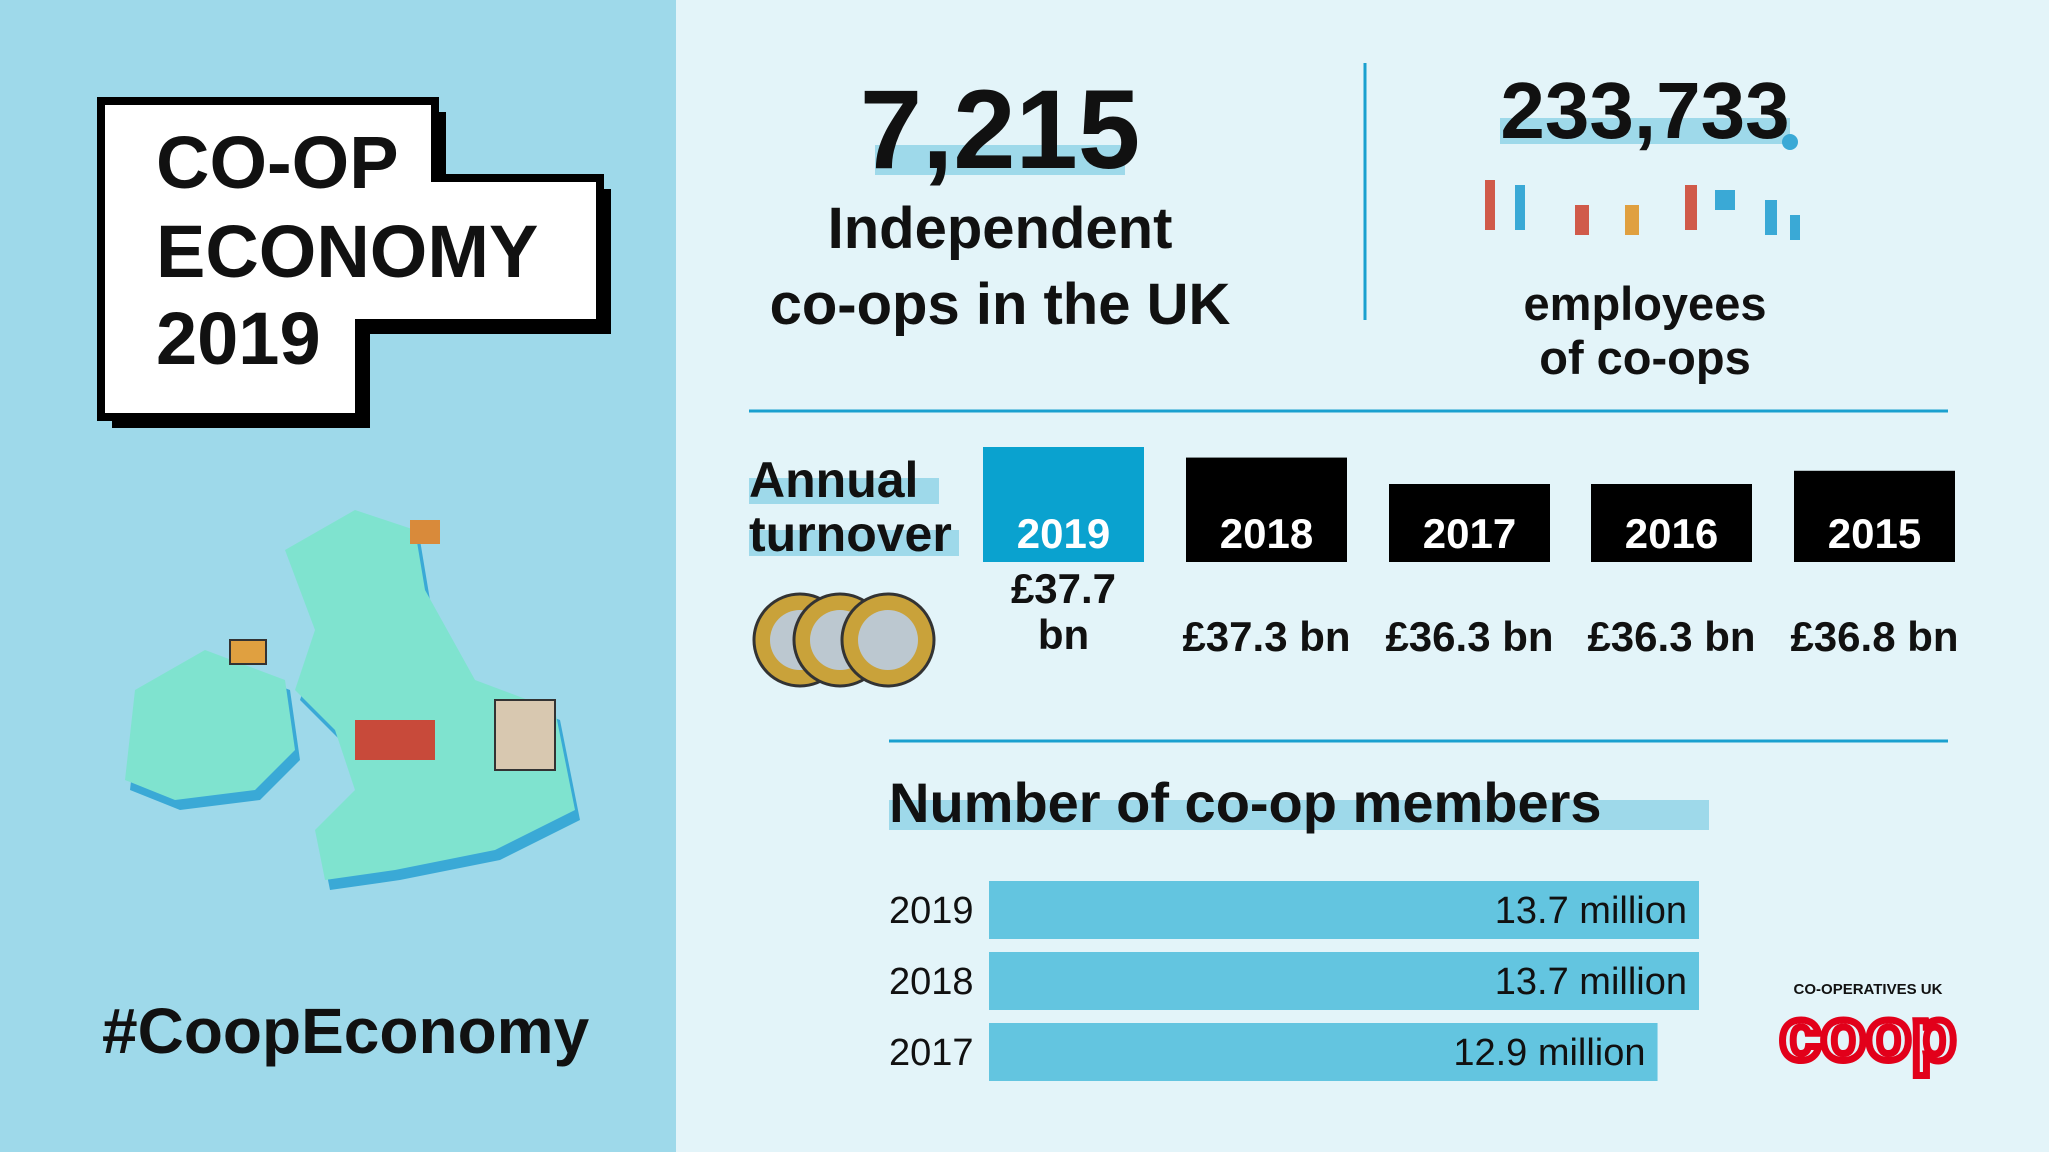 The image size is (2049, 1152). What do you see at coordinates (844, 640) in the screenshot?
I see `coins` at bounding box center [844, 640].